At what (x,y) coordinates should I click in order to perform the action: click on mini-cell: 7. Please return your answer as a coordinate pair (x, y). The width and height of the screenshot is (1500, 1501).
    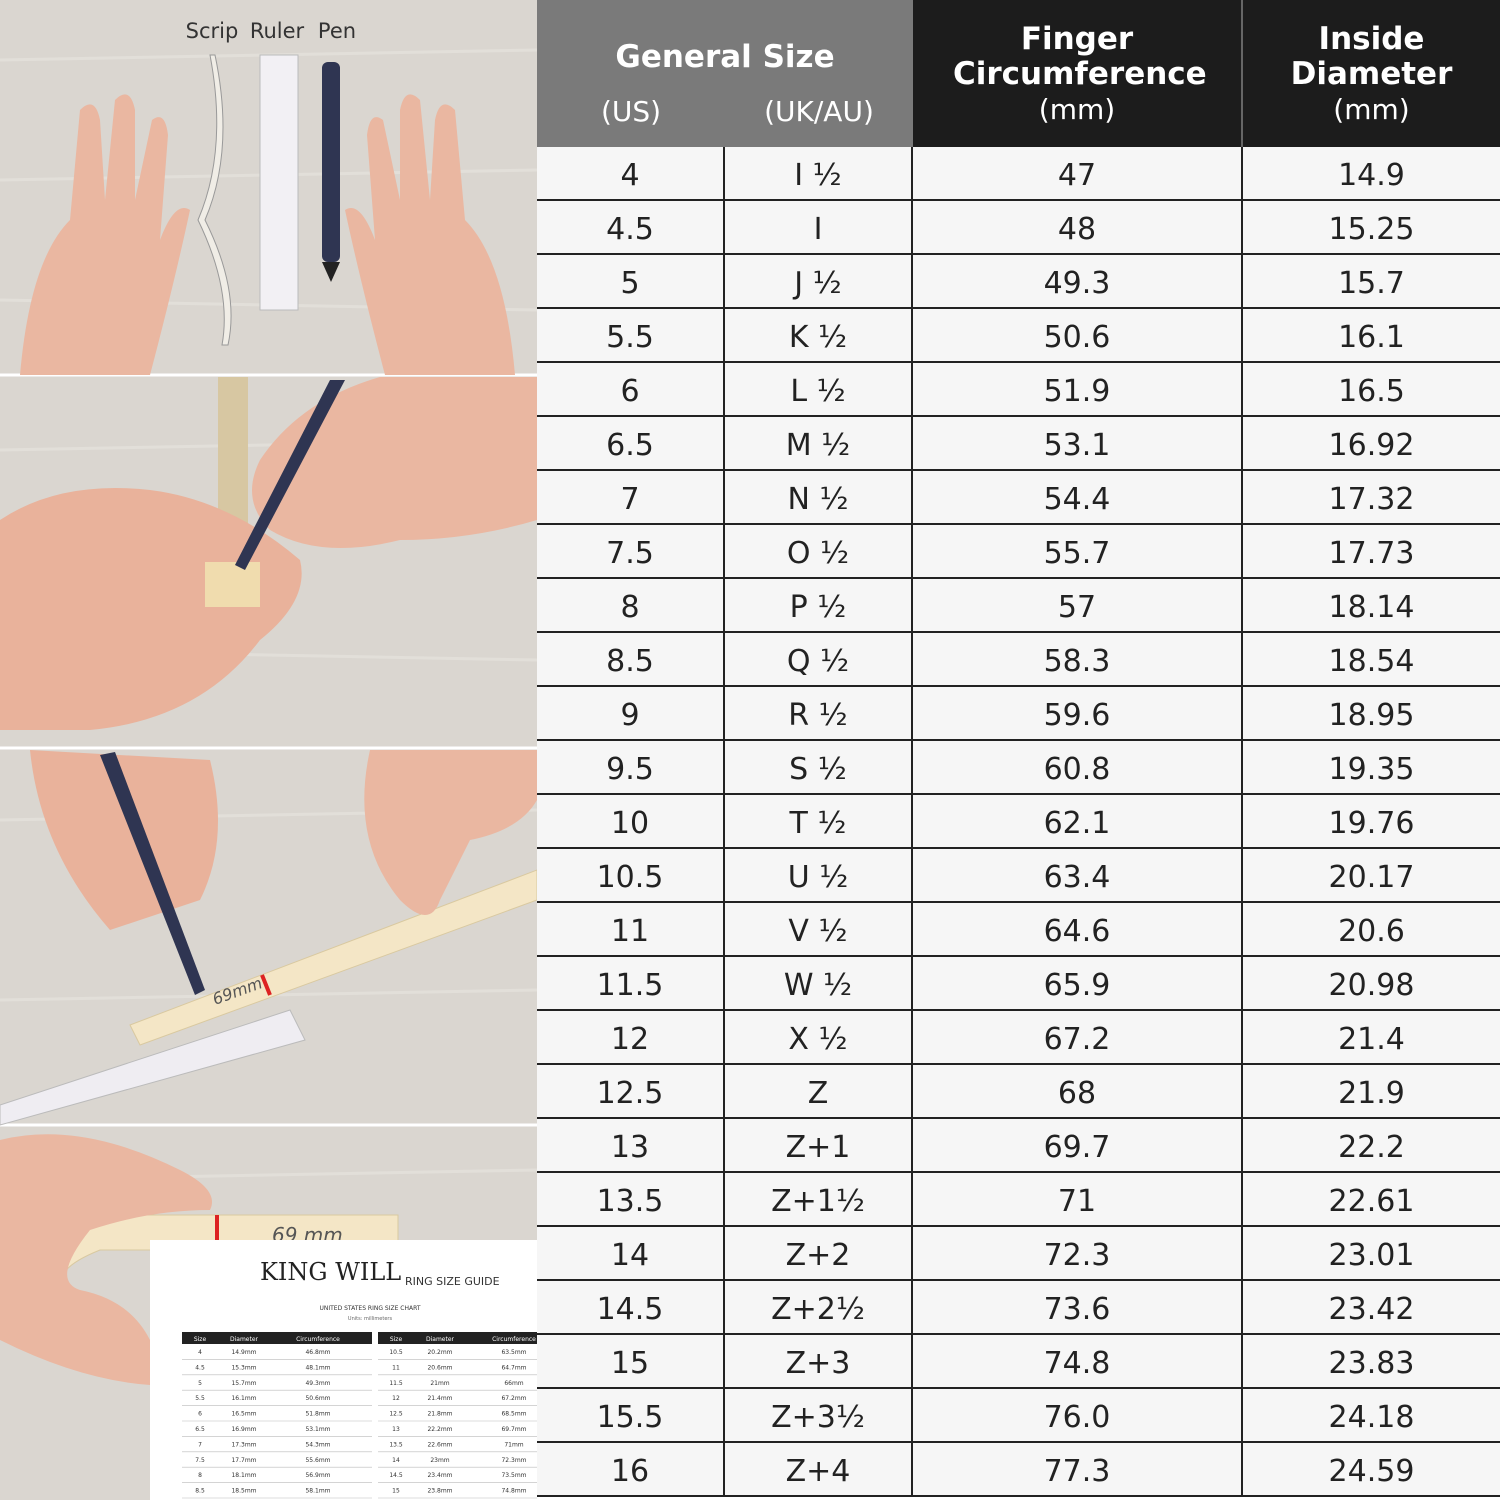
    Looking at the image, I should click on (200, 1444).